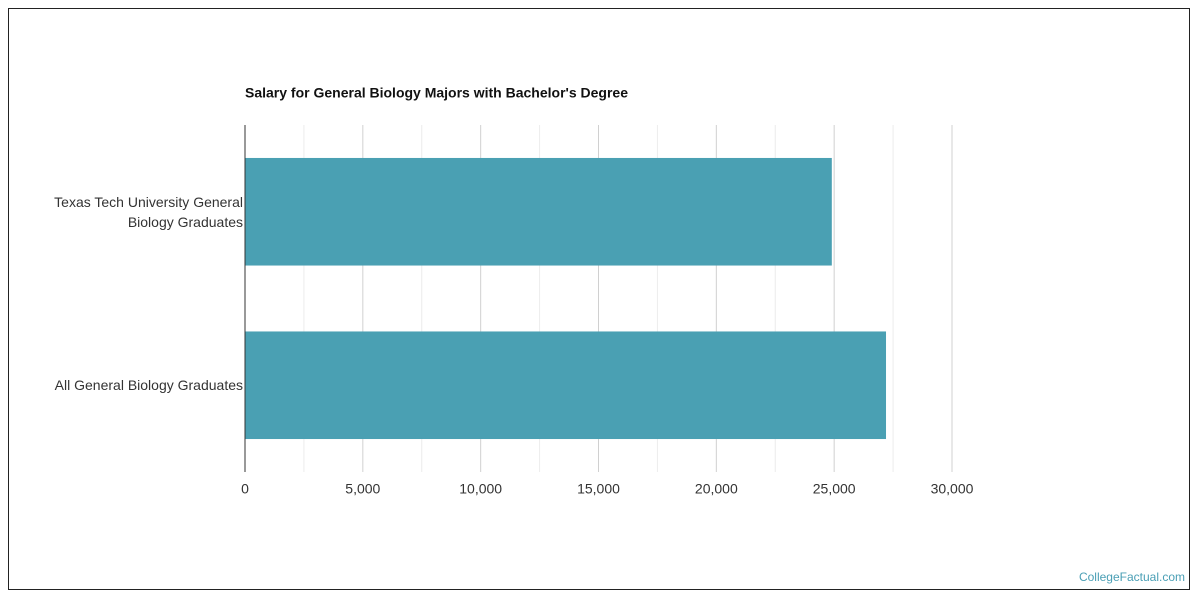  I want to click on y-tick-label: All General Biology Graduates, so click(148, 385).